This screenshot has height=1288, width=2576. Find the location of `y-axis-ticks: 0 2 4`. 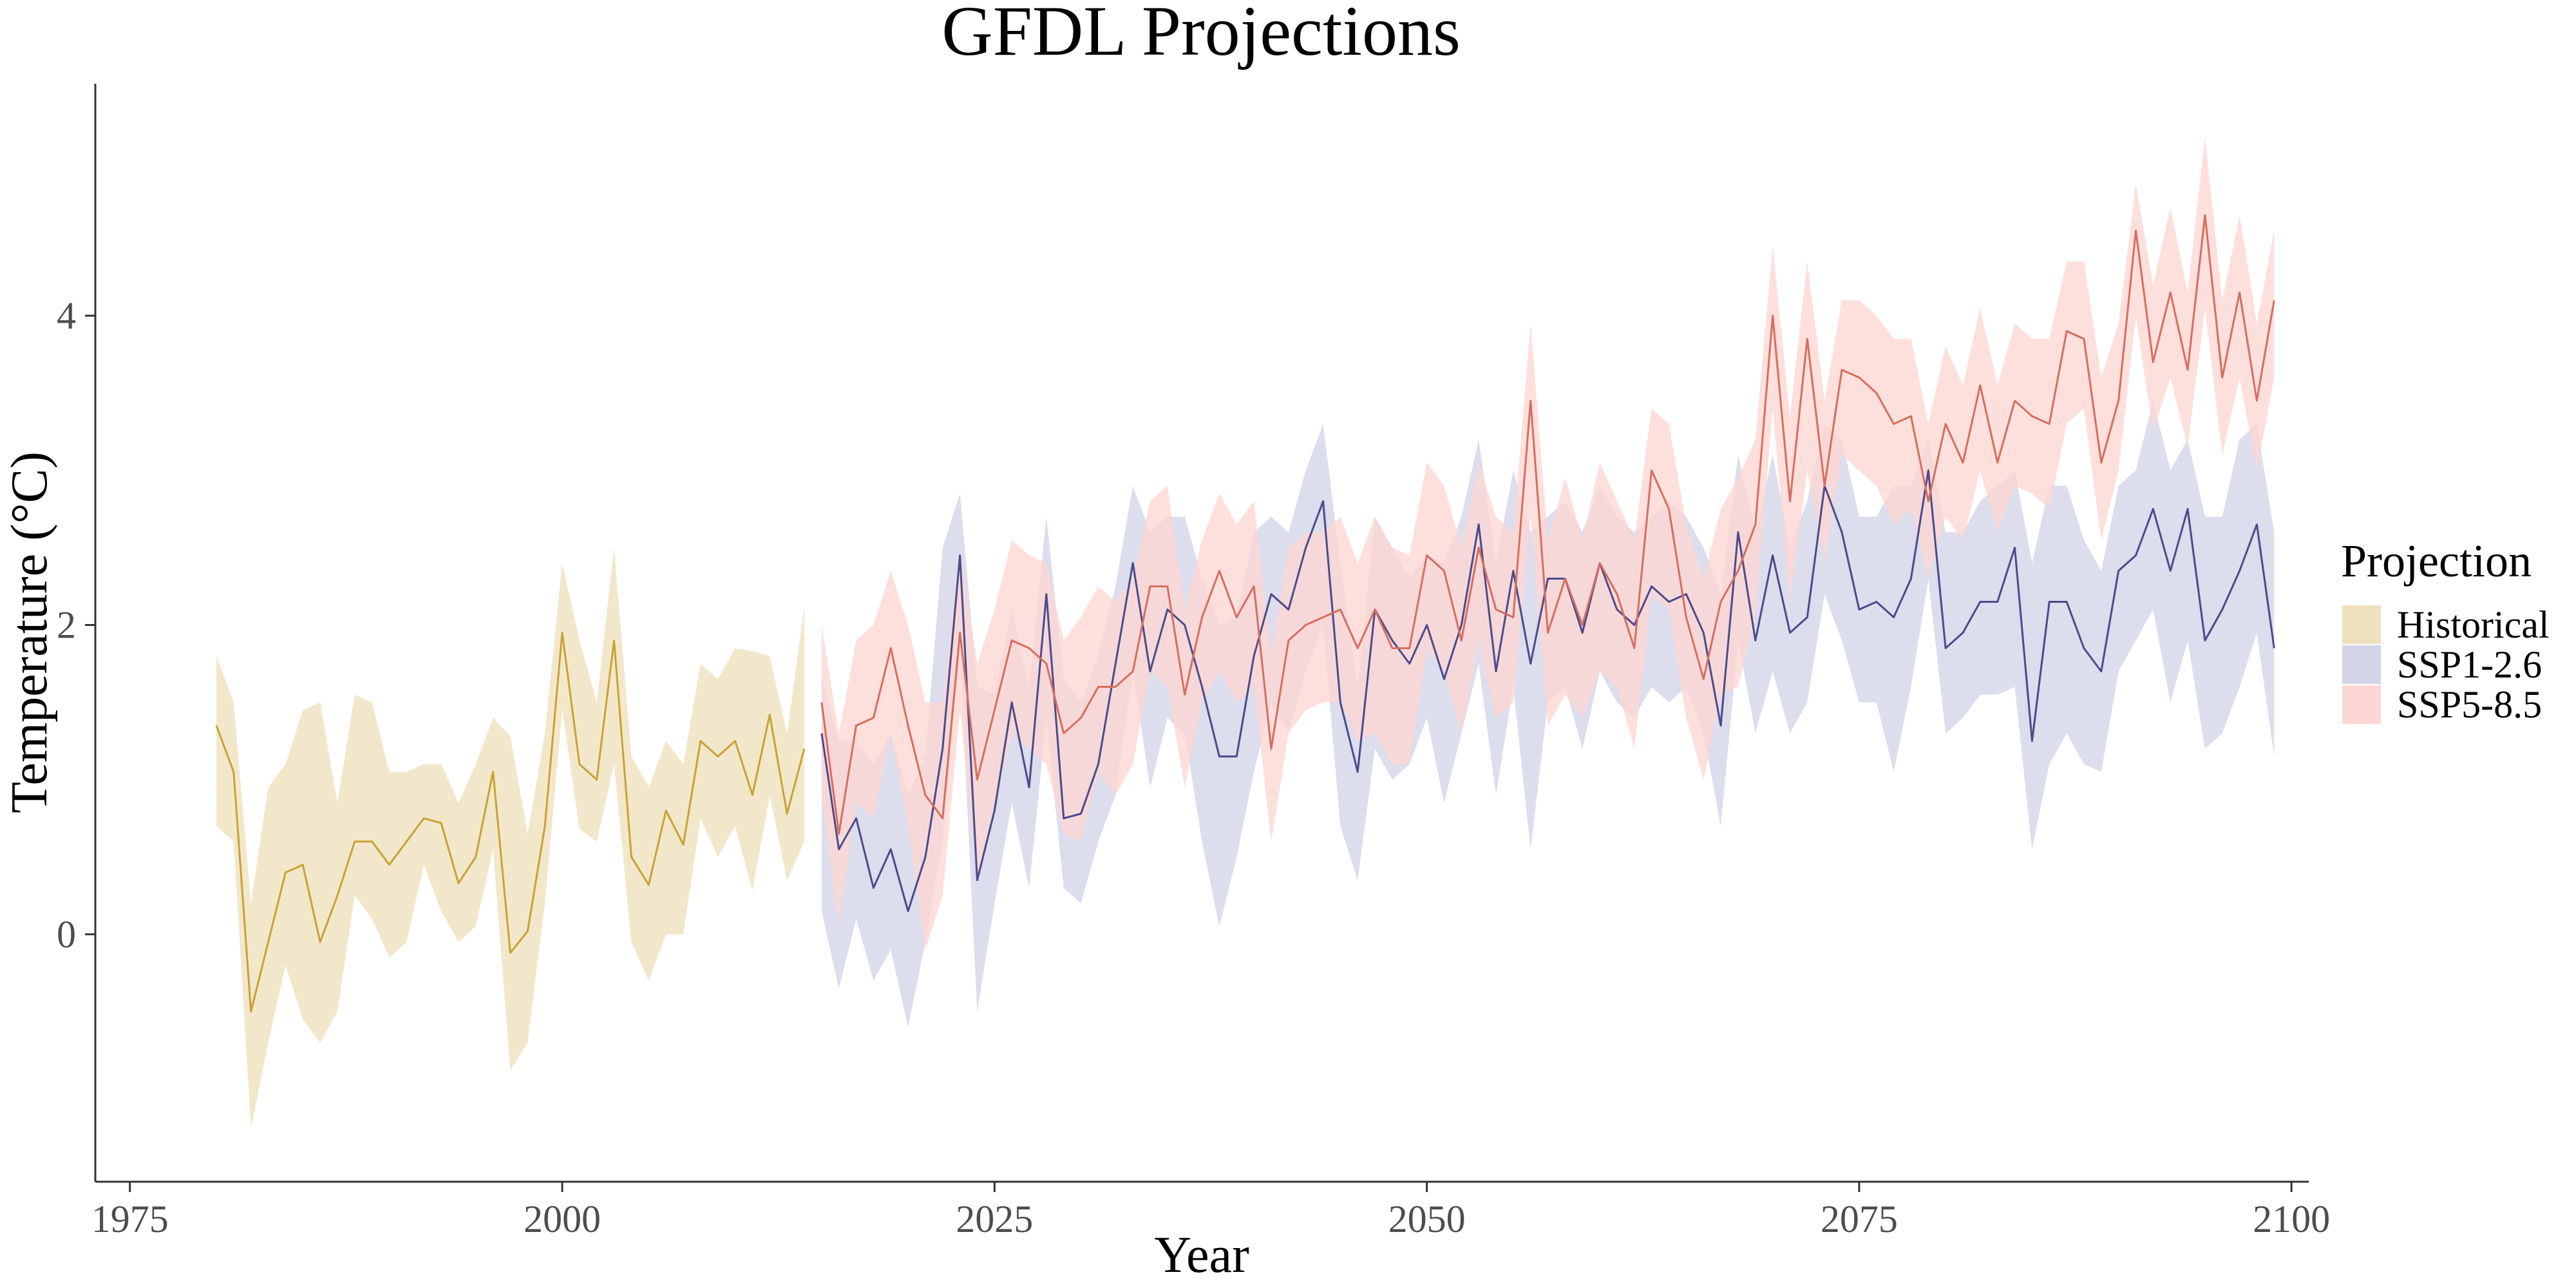

y-axis-ticks: 0 2 4 is located at coordinates (76, 625).